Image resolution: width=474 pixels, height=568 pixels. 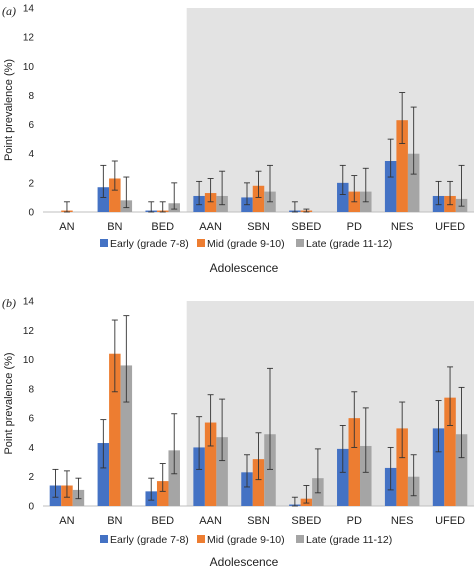 I want to click on panel-label: (b), so click(x=9, y=303).